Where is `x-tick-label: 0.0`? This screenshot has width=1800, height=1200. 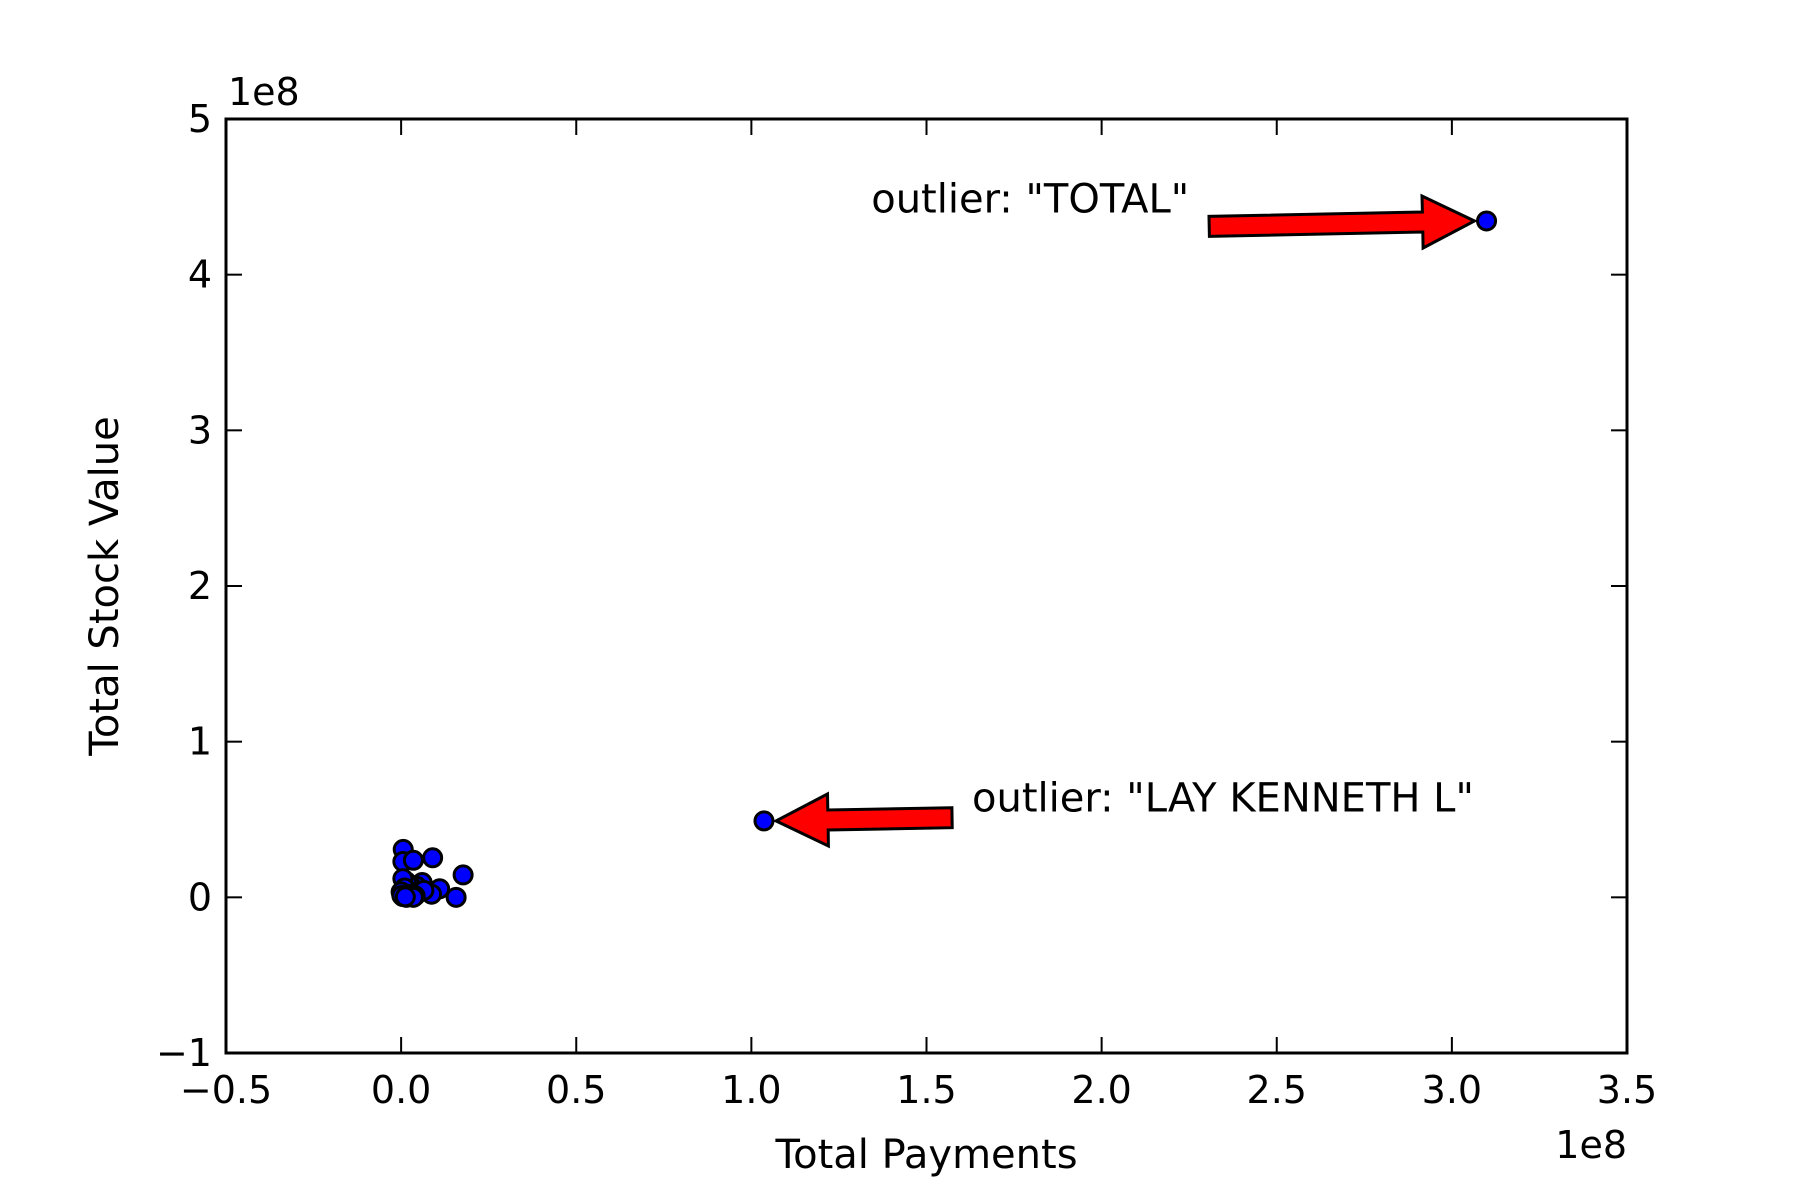 x-tick-label: 0.0 is located at coordinates (401, 1090).